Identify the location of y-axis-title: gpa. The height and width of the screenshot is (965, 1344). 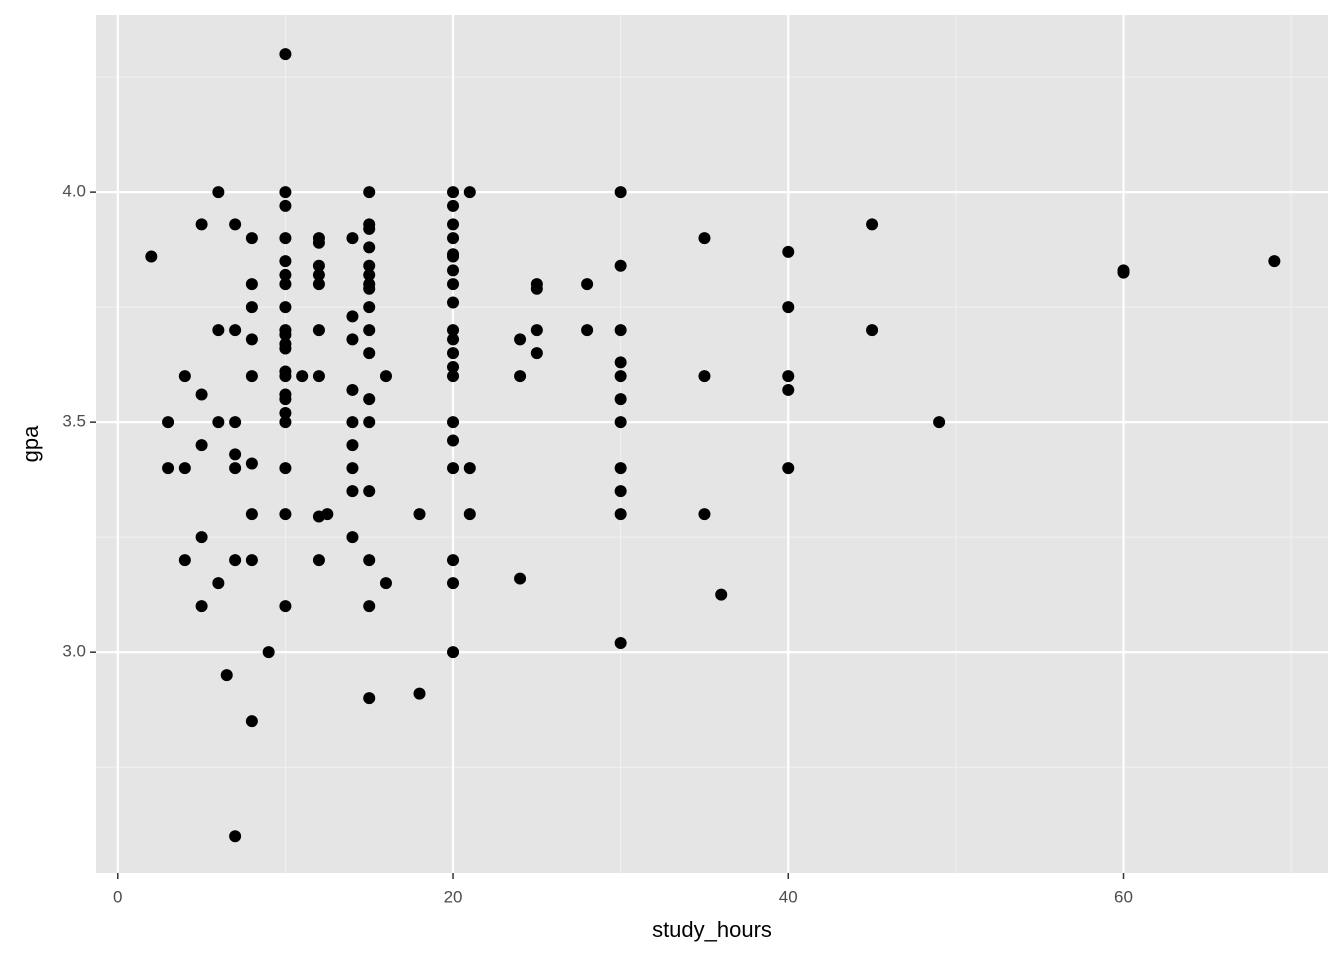
(30, 443).